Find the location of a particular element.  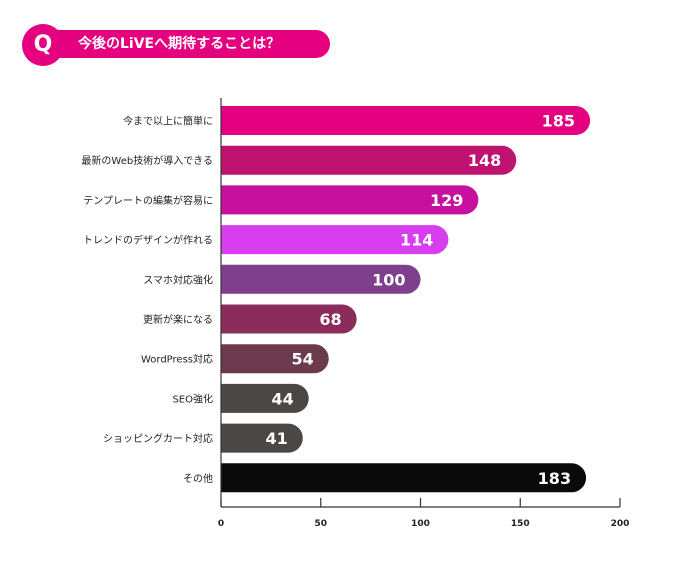

category-label: WordPress対応 is located at coordinates (177, 359).